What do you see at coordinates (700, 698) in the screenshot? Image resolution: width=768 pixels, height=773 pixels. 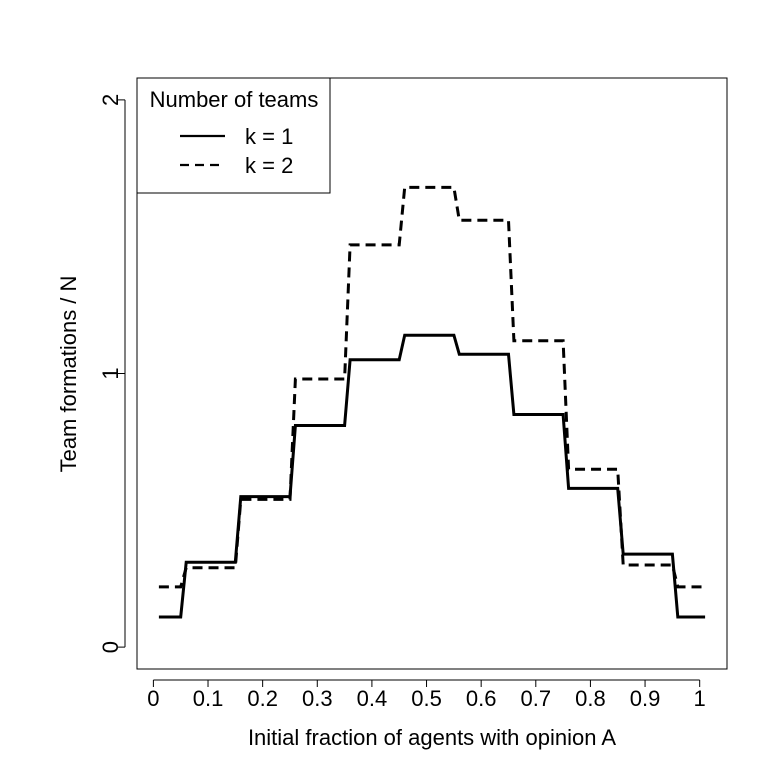 I see `x-tick-label: 1` at bounding box center [700, 698].